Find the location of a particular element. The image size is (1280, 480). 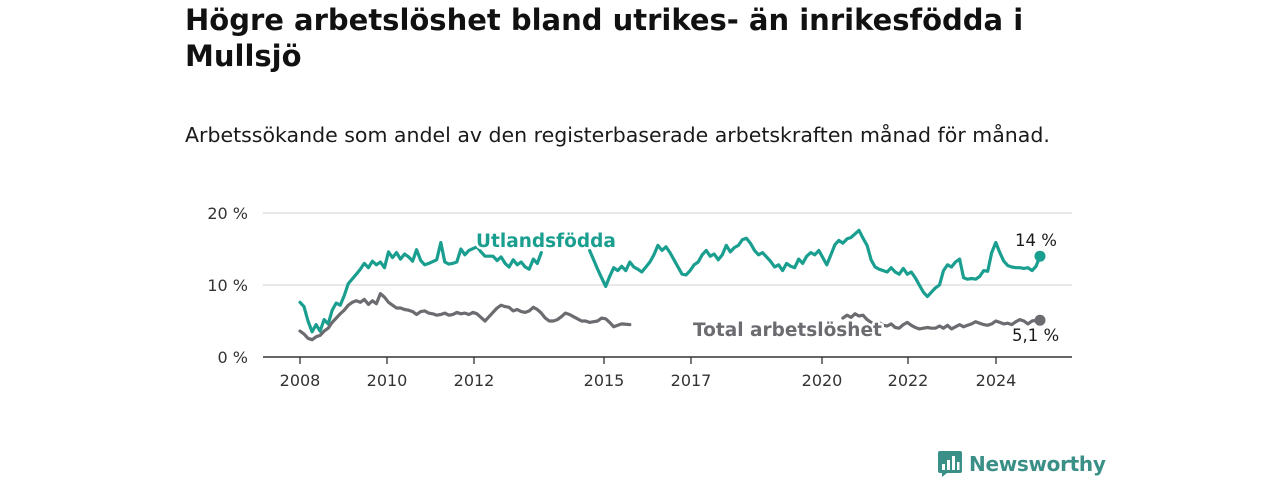

brand-name: Newsworthy is located at coordinates (1037, 464).